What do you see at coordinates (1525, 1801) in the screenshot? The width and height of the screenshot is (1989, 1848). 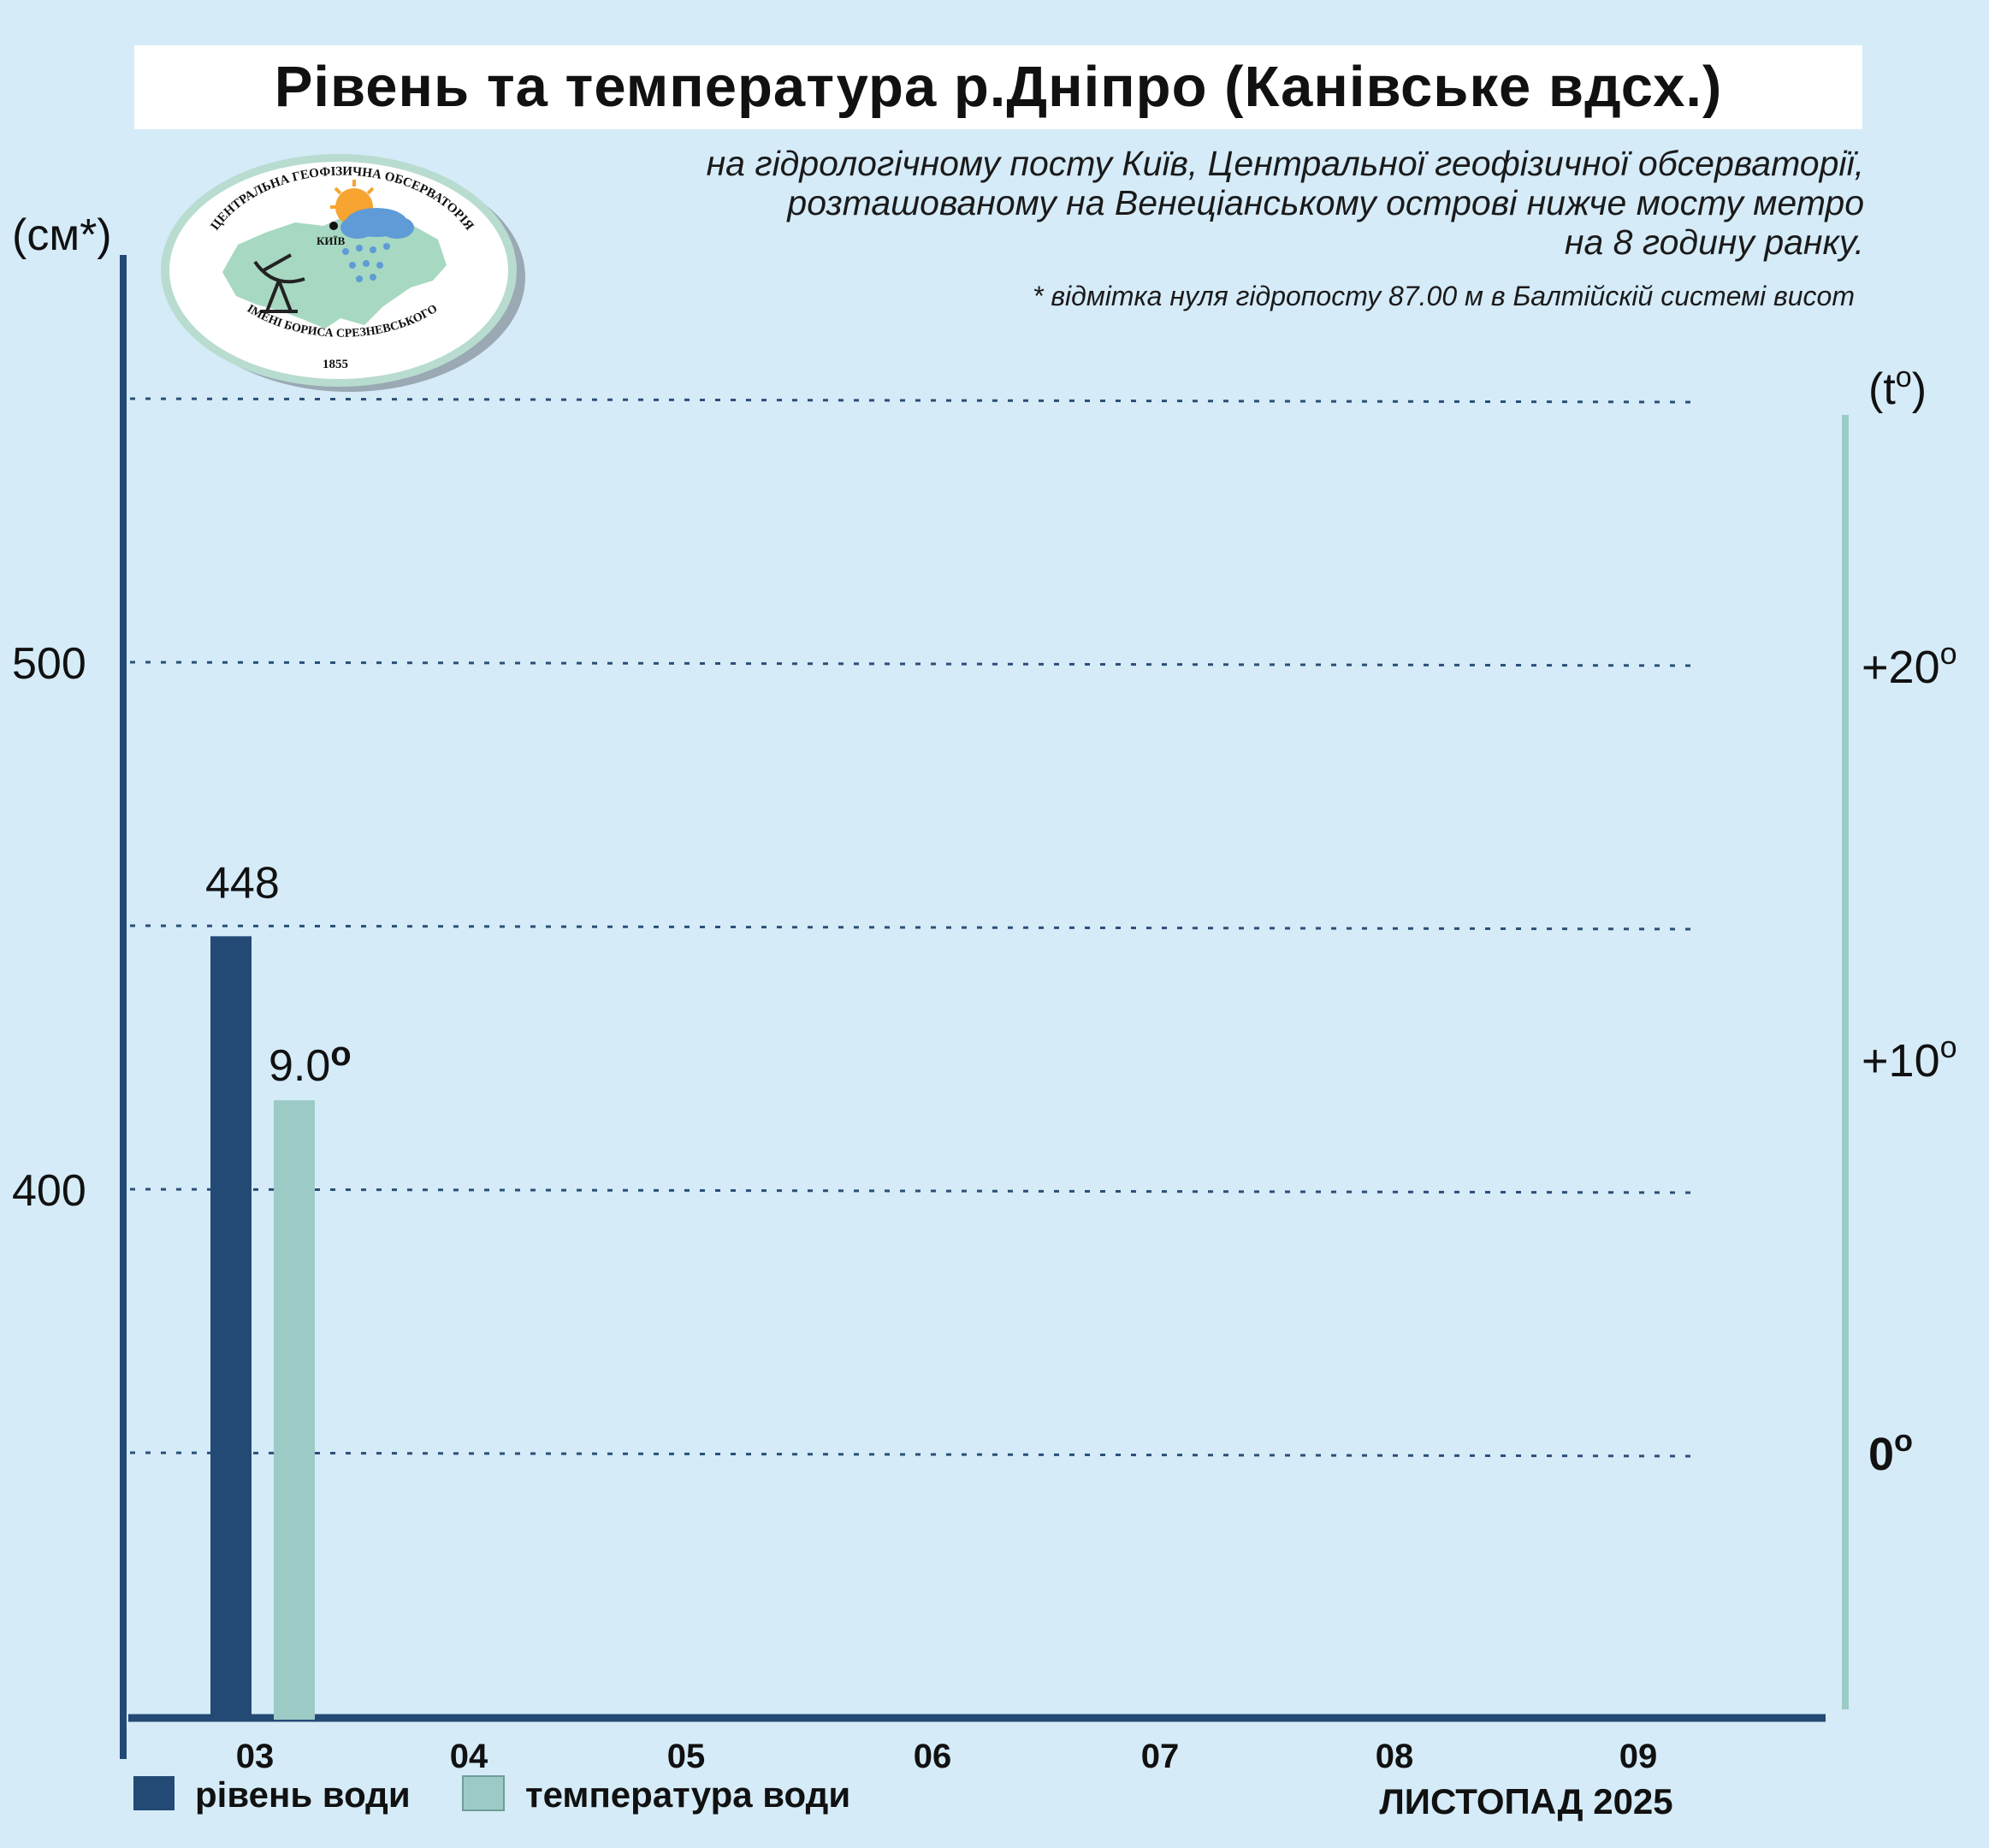 I see `x-axis-title: ЛИСТОПАД 2025` at bounding box center [1525, 1801].